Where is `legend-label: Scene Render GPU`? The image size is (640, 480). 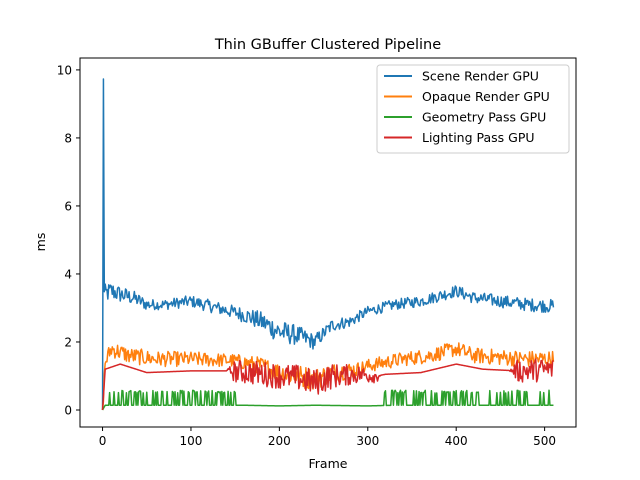 legend-label: Scene Render GPU is located at coordinates (480, 76).